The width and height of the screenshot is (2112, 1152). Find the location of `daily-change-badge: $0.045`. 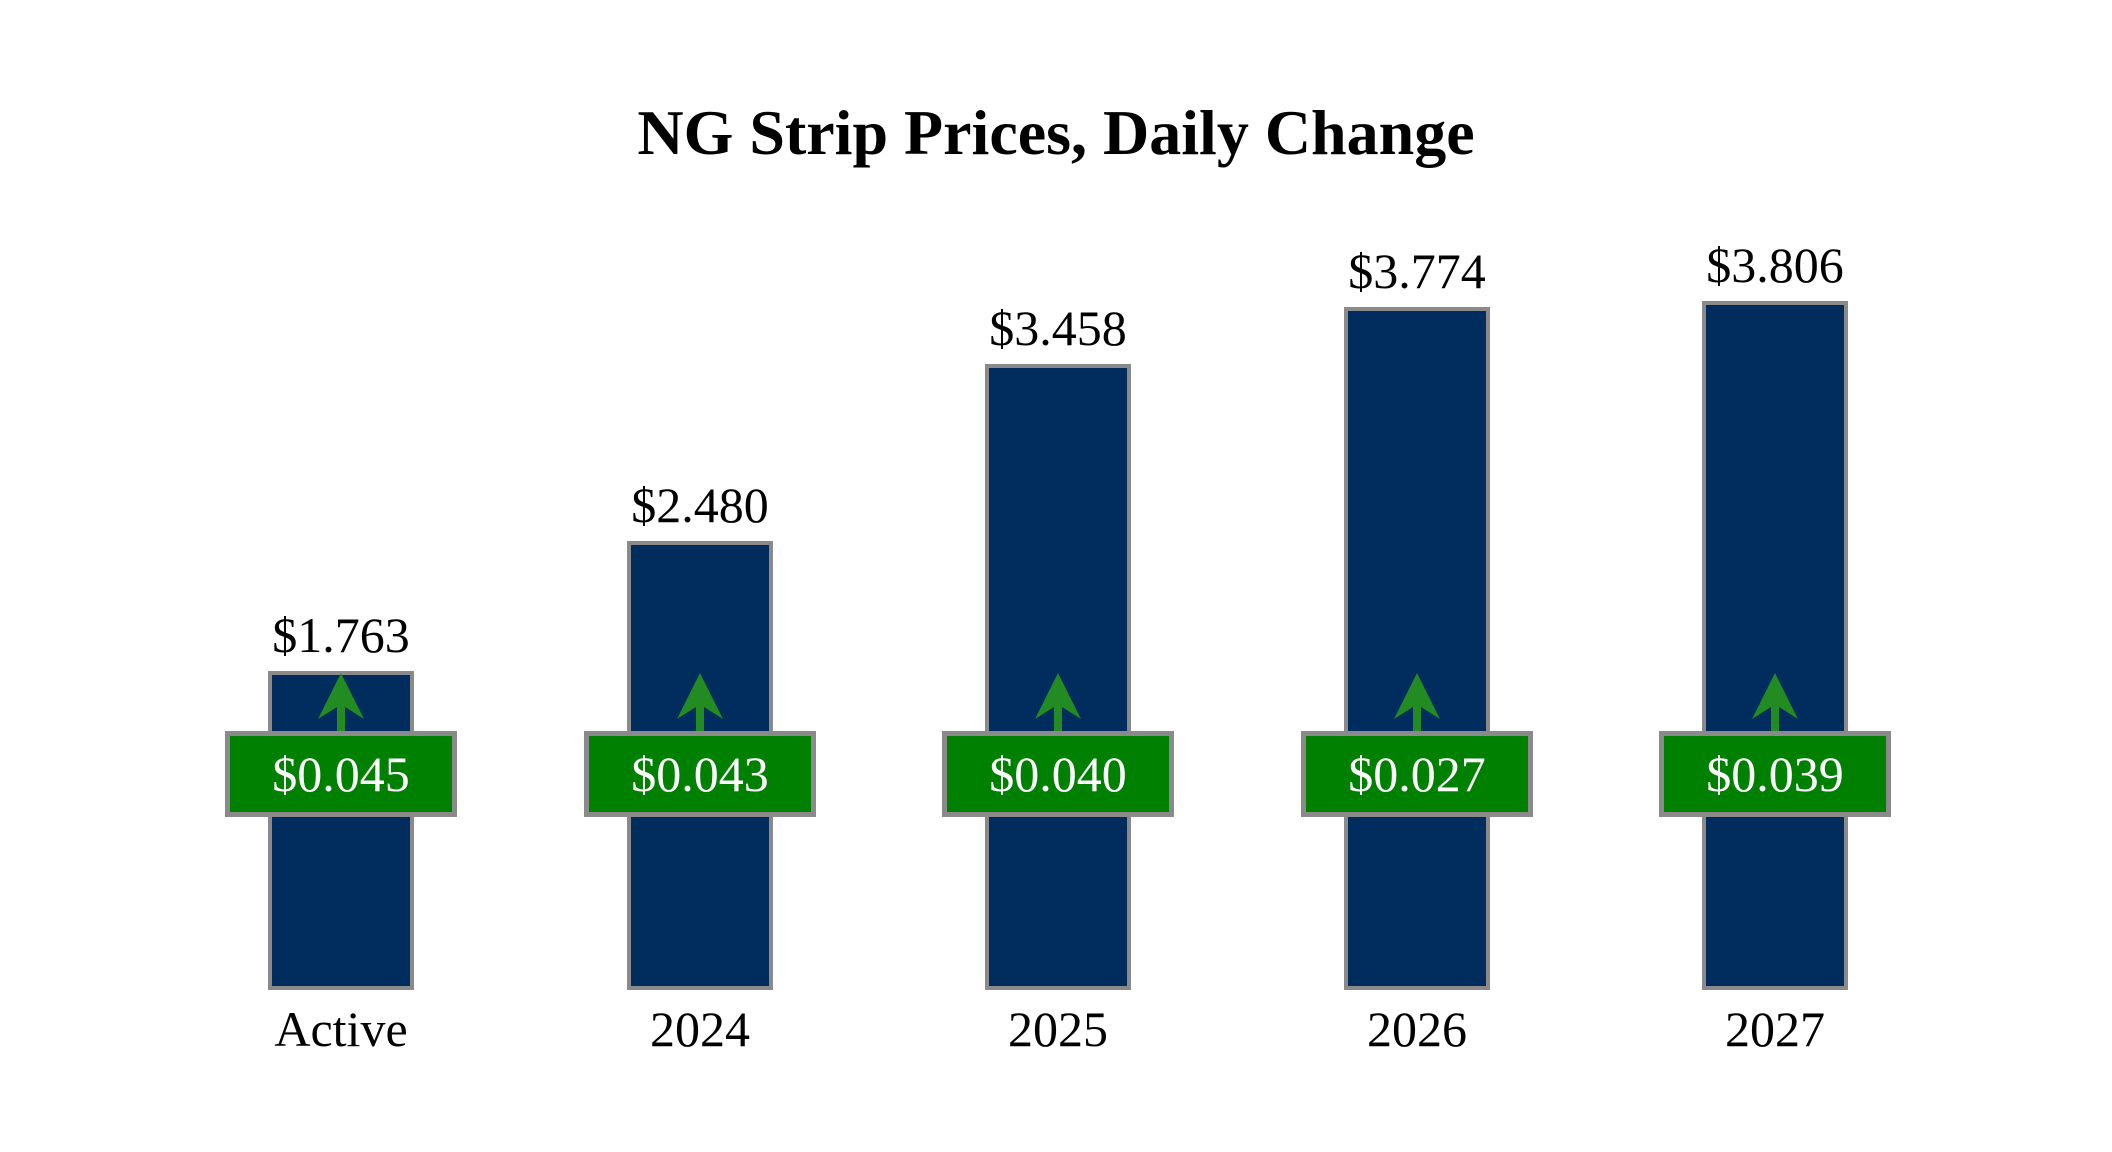

daily-change-badge: $0.045 is located at coordinates (341, 774).